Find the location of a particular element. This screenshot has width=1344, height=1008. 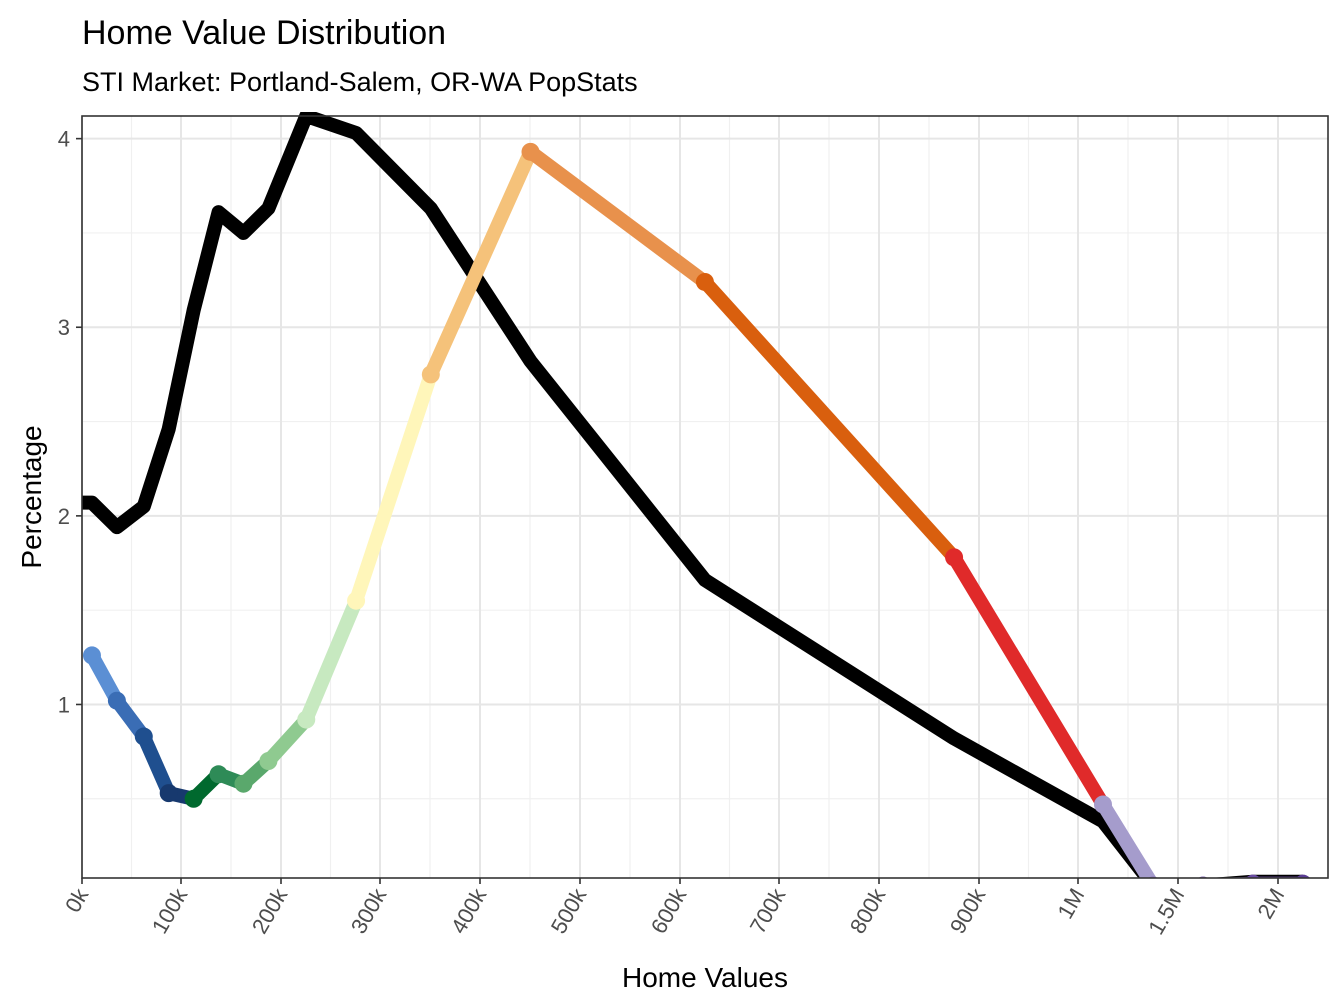

y-tick-label: 3 is located at coordinates (64, 327).